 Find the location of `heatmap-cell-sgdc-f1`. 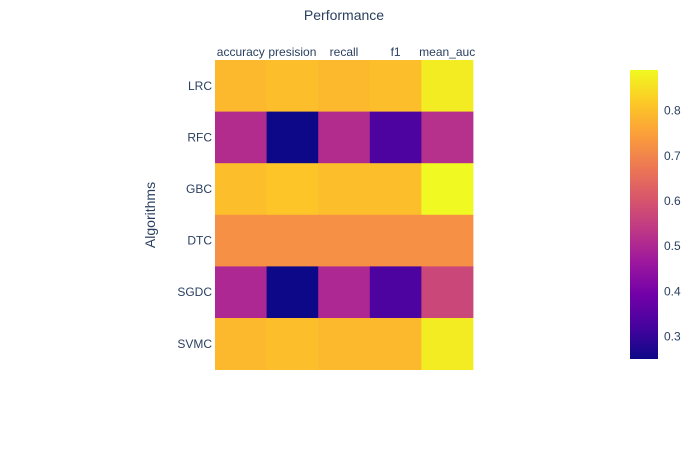

heatmap-cell-sgdc-f1 is located at coordinates (395, 292).